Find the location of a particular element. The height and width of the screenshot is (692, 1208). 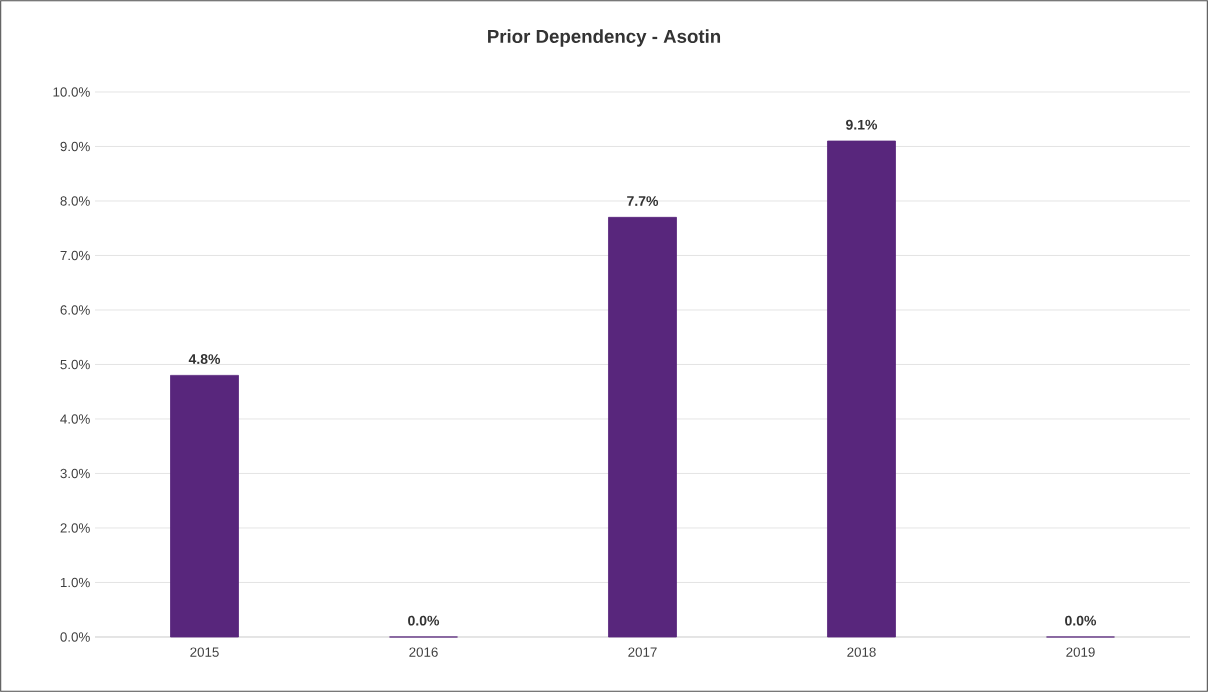

y-tick-label: 10.0% is located at coordinates (71, 92).